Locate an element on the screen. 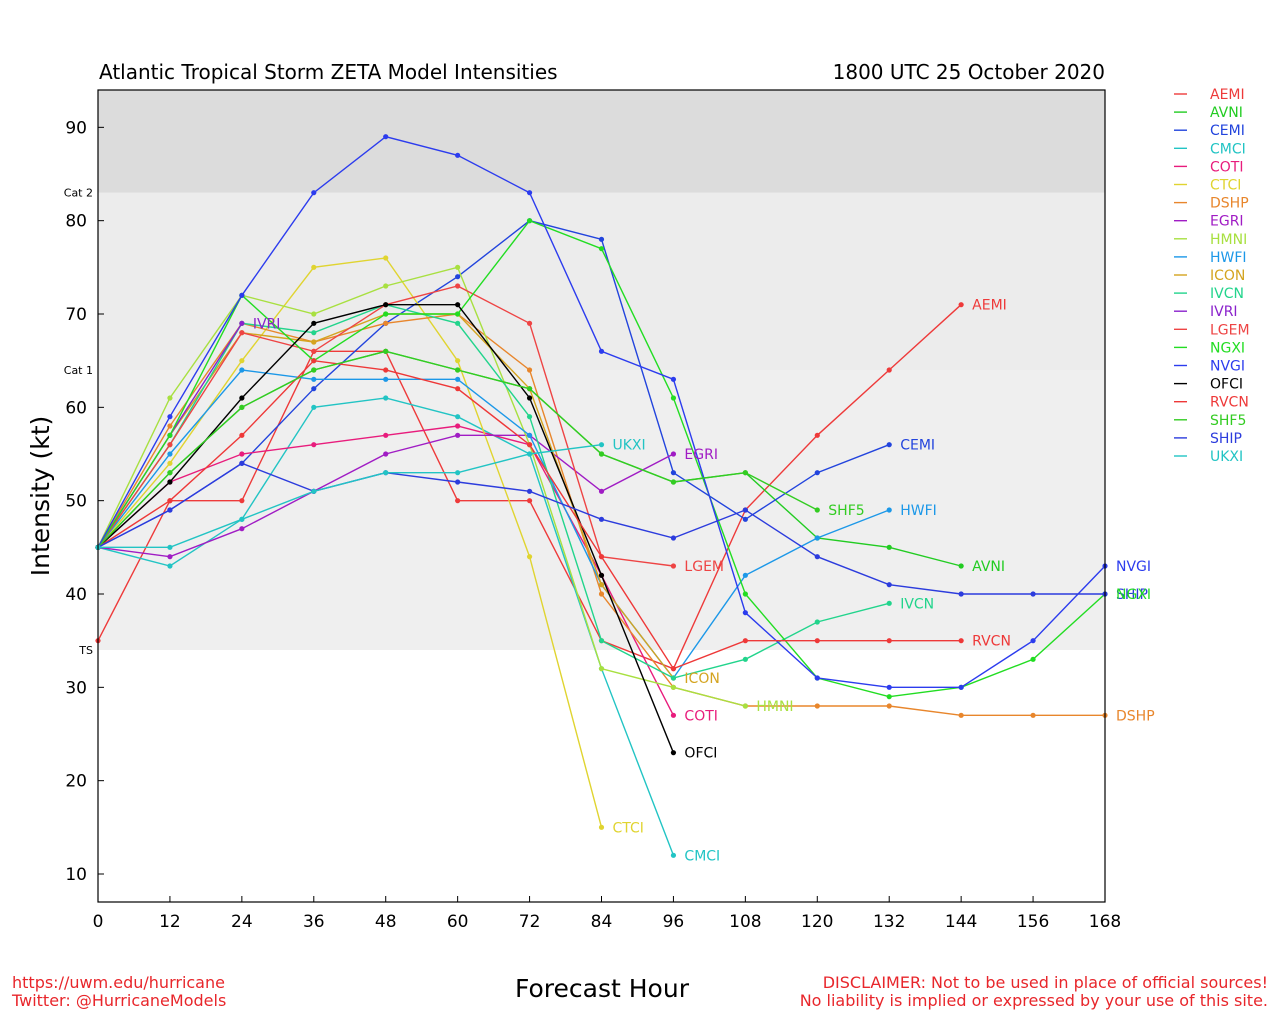  legend-label: HMNI is located at coordinates (1228, 240).